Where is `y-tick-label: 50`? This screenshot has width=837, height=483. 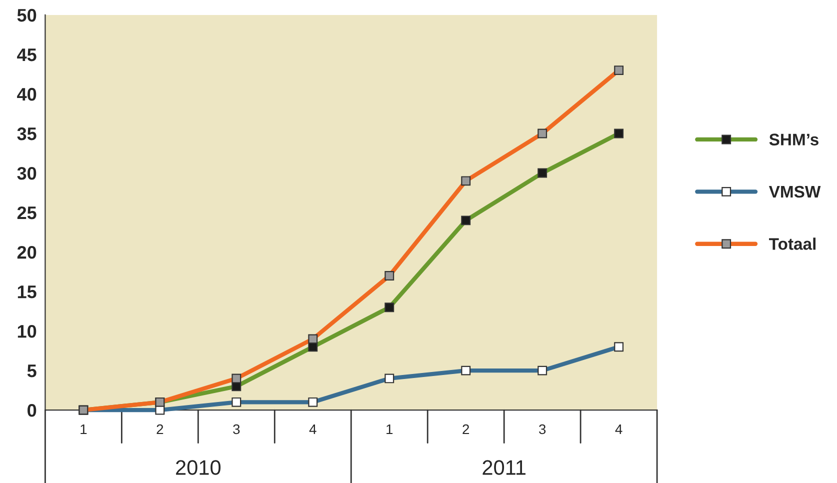
y-tick-label: 50 is located at coordinates (26, 15).